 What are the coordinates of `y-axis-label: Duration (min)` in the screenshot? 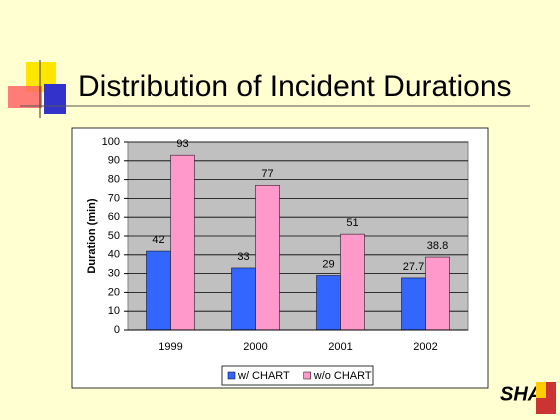 It's located at (92, 235).